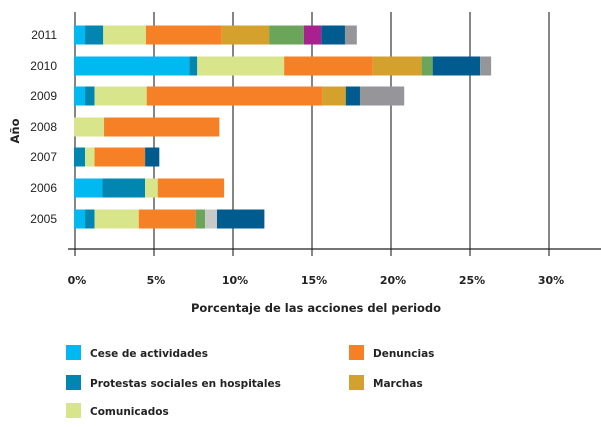 The image size is (601, 427). What do you see at coordinates (156, 280) in the screenshot?
I see `x-tick-label: 5%` at bounding box center [156, 280].